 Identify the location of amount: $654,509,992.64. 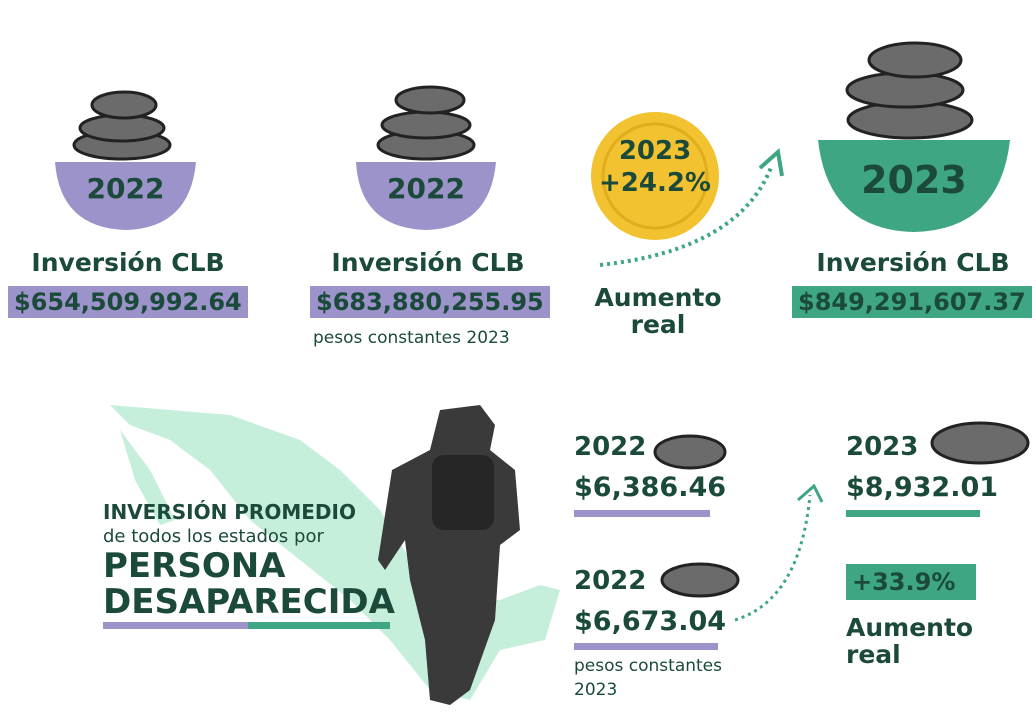
(128, 302).